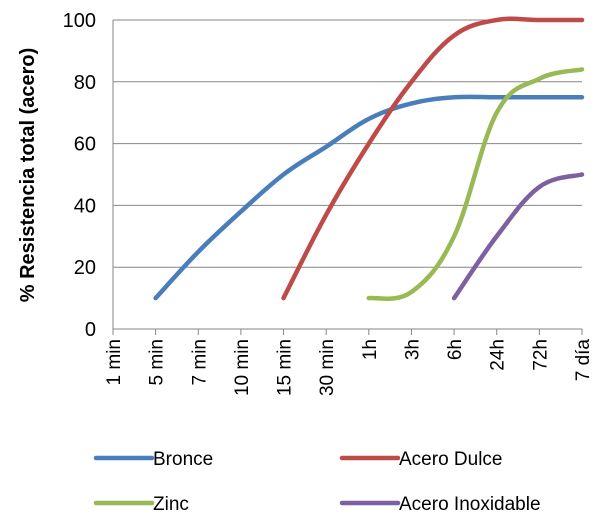 This screenshot has width=603, height=517. I want to click on legend: Bronce Acero Dulce Zinc Acero Inoxidable, so click(317, 482).